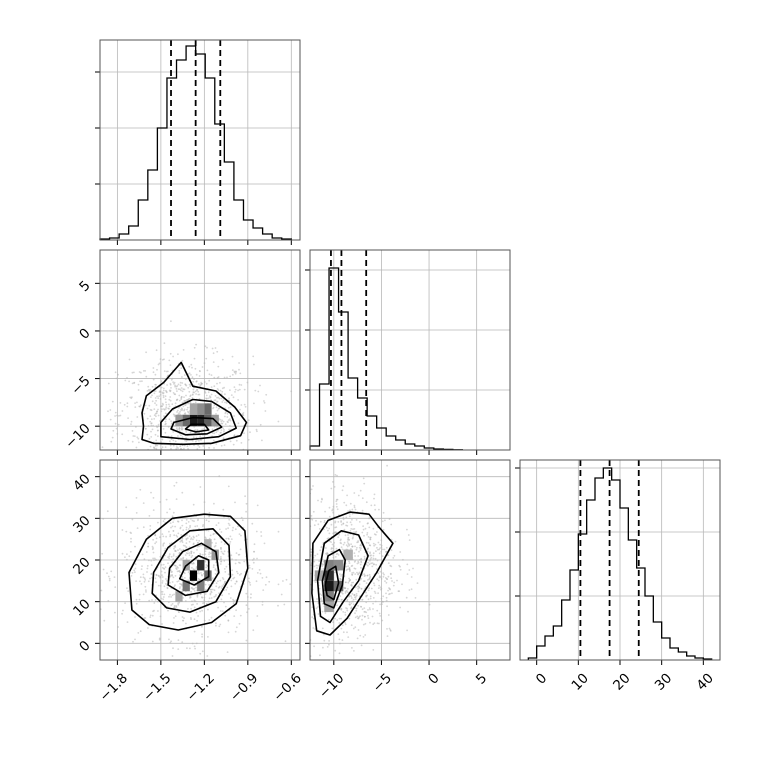  What do you see at coordinates (81, 607) in the screenshot?
I see `ytick-label-param2-1: 10` at bounding box center [81, 607].